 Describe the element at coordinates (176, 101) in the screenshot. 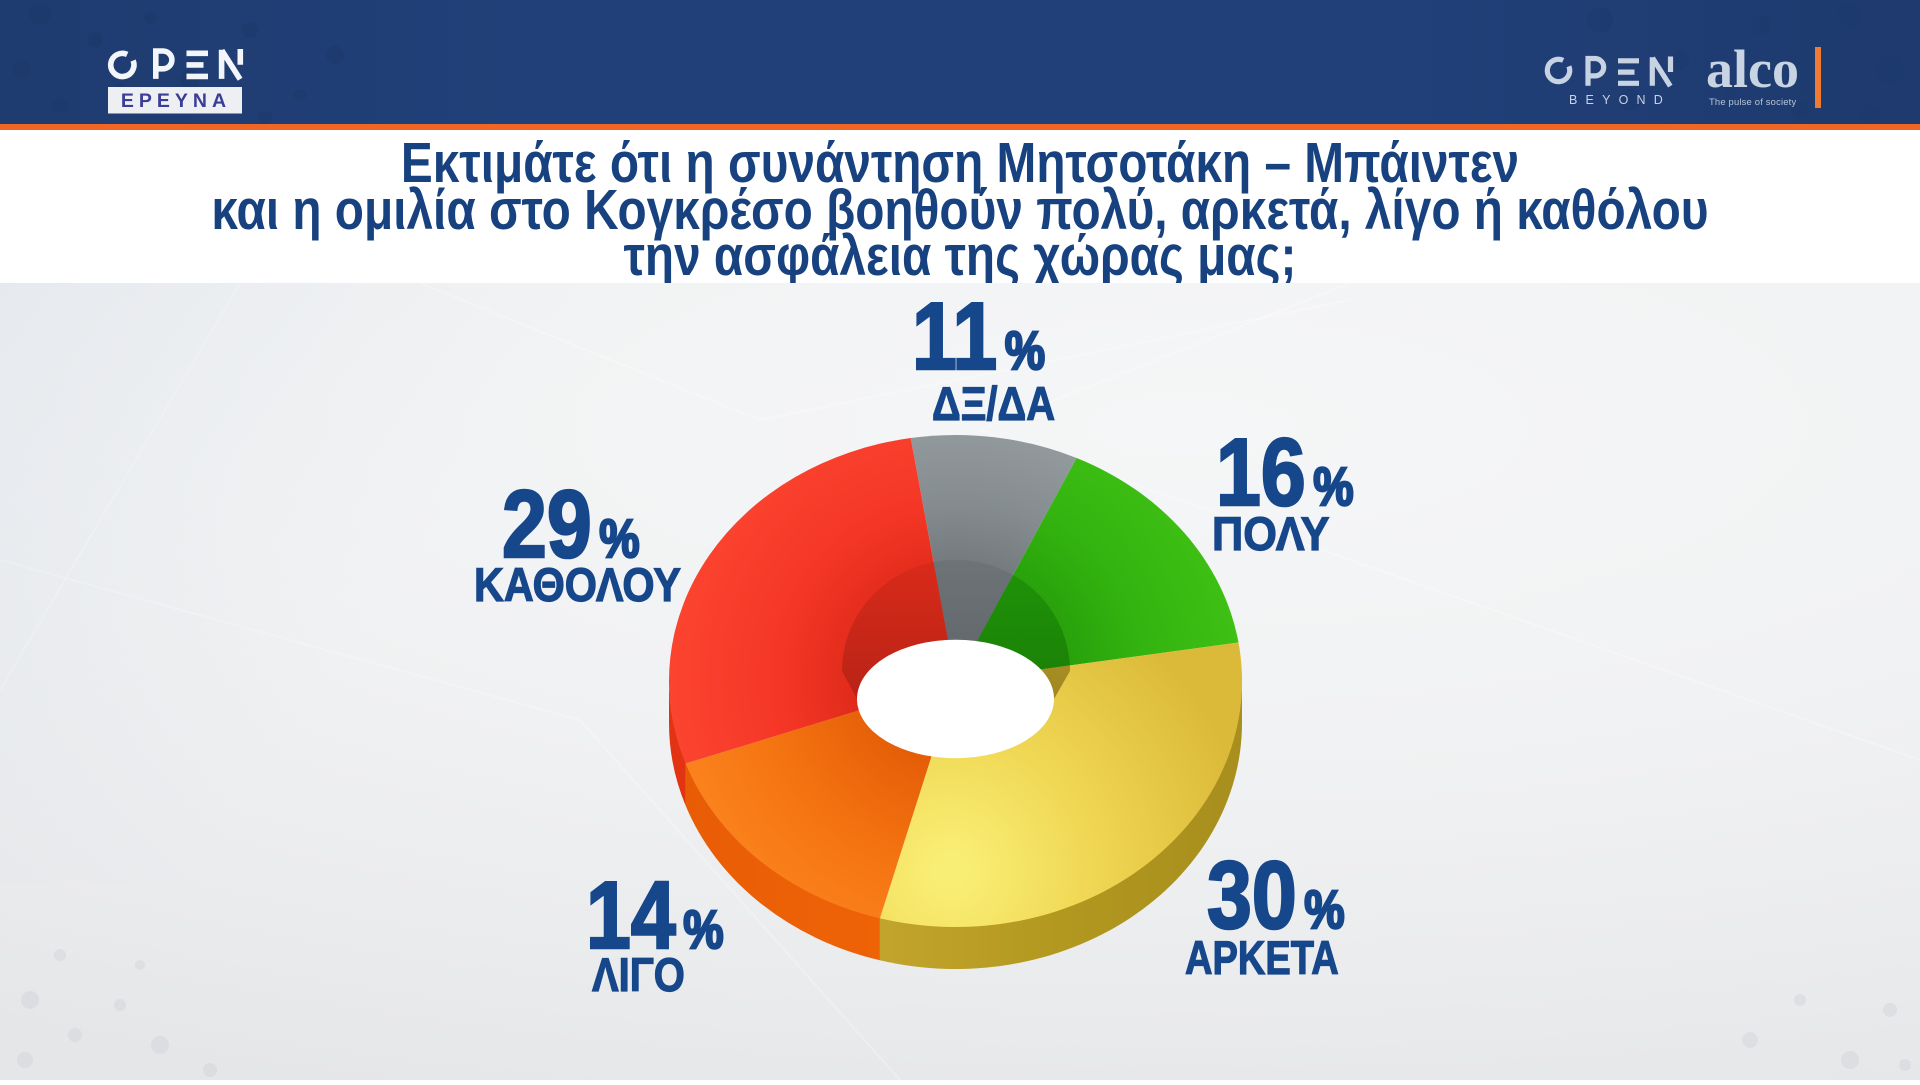

I see `svg-text: ΕΡΕΥΝΑ` at that location.